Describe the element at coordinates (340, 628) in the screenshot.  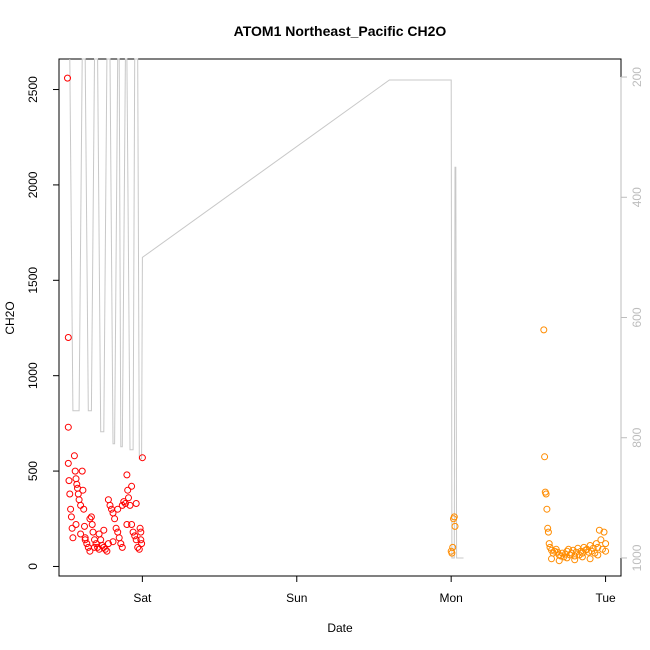
I see `x-axis-label: Date` at that location.